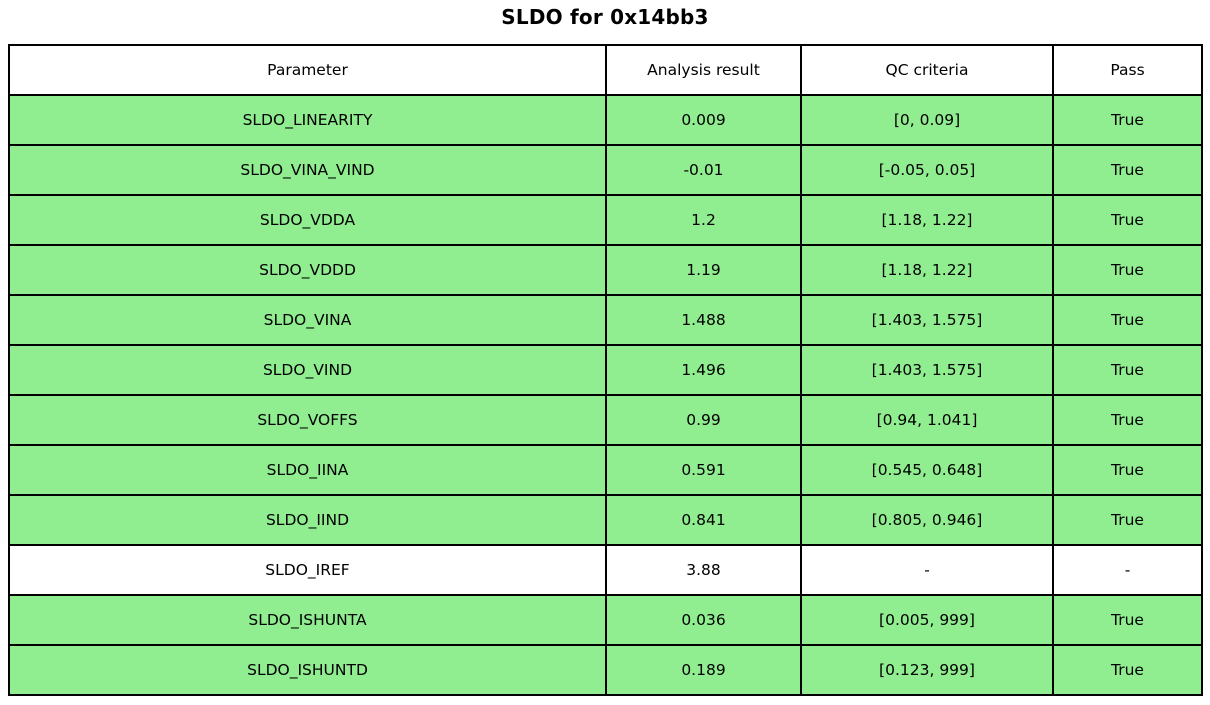  What do you see at coordinates (307, 170) in the screenshot?
I see `cell-parameter: SLDO_VINA_VIND` at bounding box center [307, 170].